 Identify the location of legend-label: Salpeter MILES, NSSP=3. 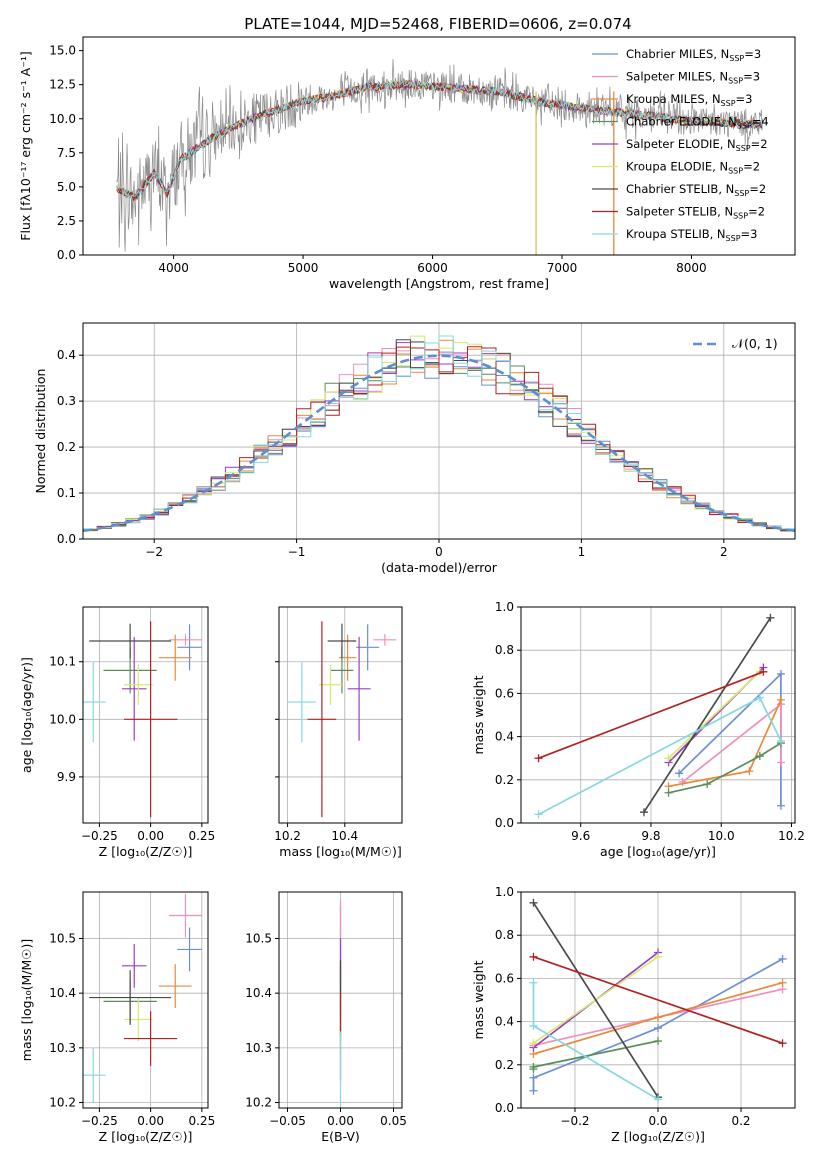
(693, 78).